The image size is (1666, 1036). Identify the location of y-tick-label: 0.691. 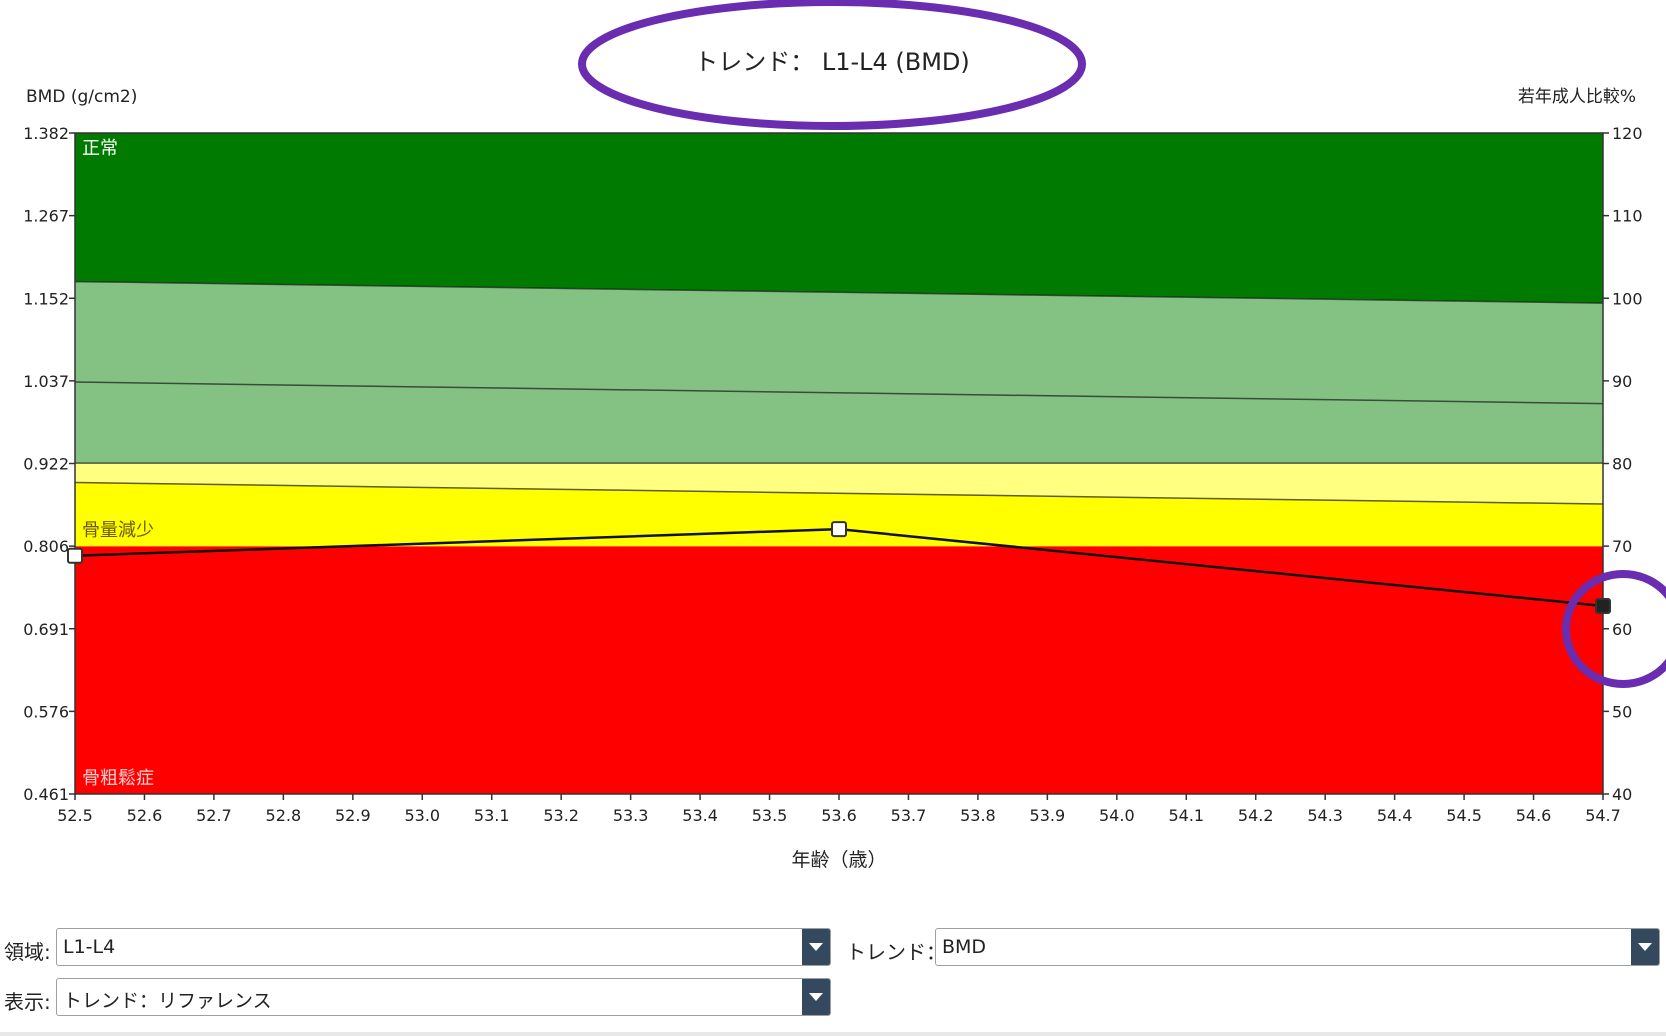
(46, 629).